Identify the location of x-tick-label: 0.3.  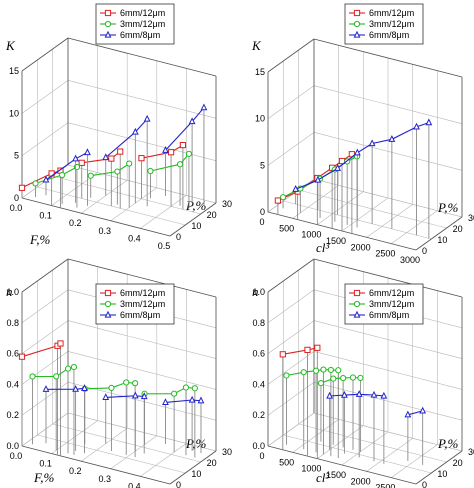
(105, 231).